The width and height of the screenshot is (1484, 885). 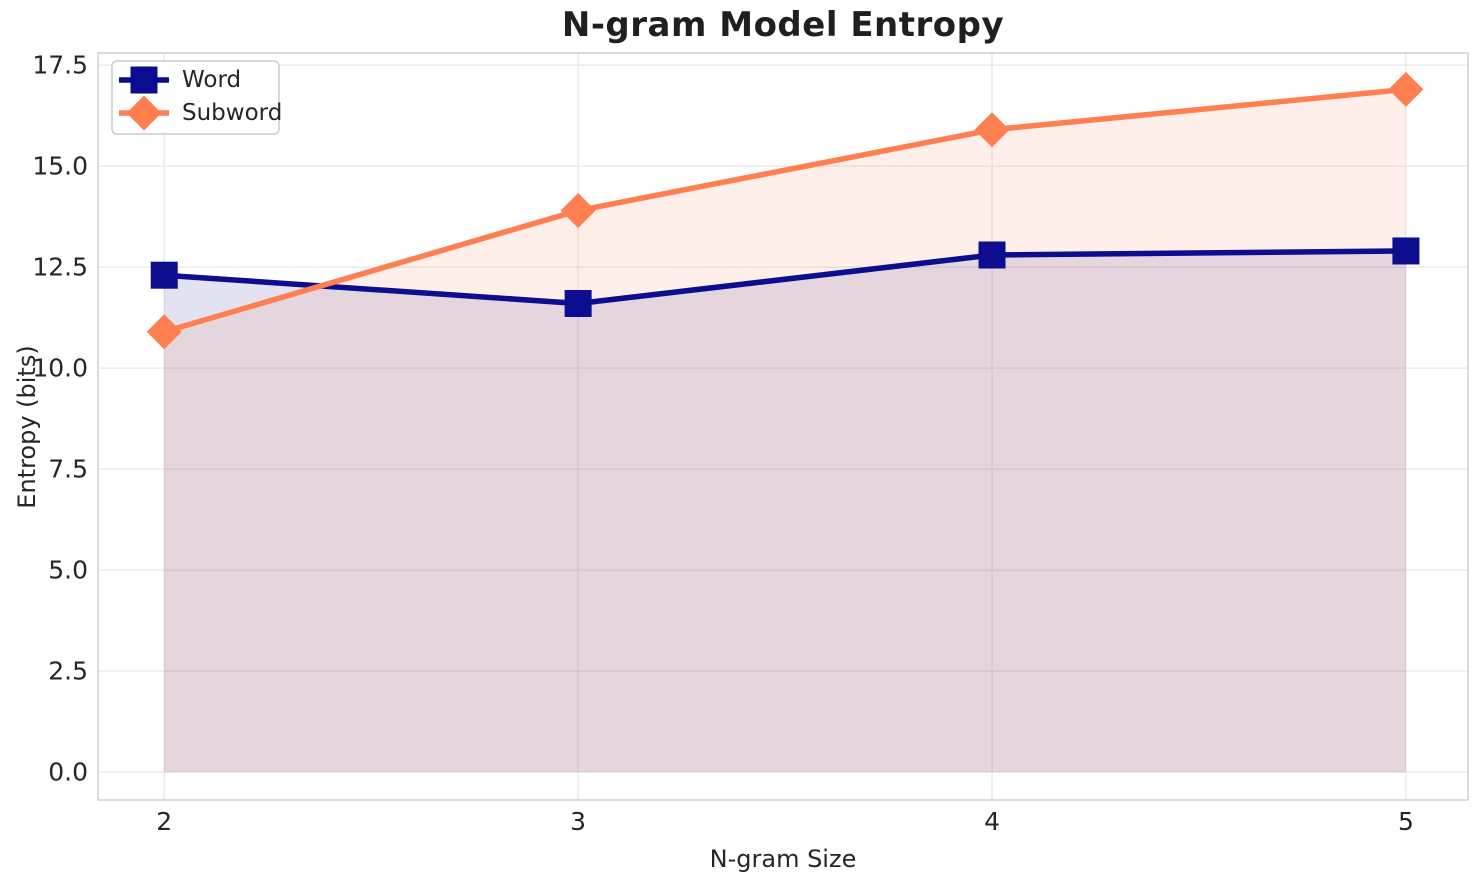 What do you see at coordinates (144, 113) in the screenshot?
I see `legend-diamond-marker-icon` at bounding box center [144, 113].